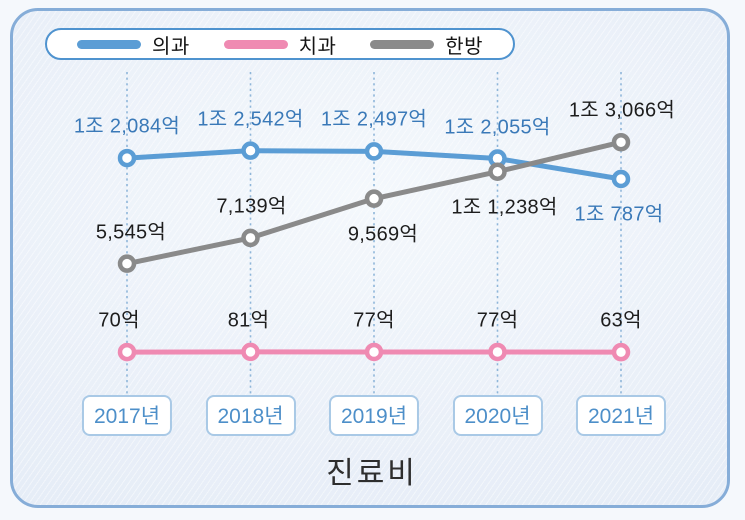  What do you see at coordinates (372, 473) in the screenshot?
I see `chart-title: 진료비` at bounding box center [372, 473].